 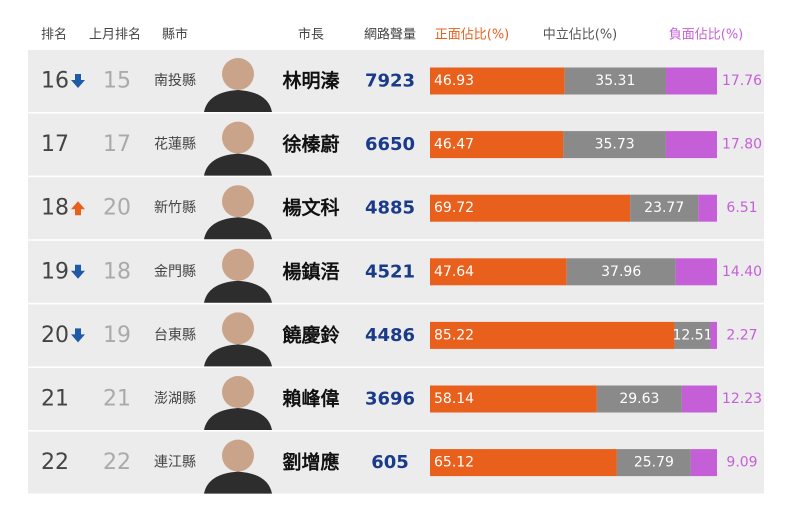 I want to click on last-month-rank: 20, so click(x=117, y=208).